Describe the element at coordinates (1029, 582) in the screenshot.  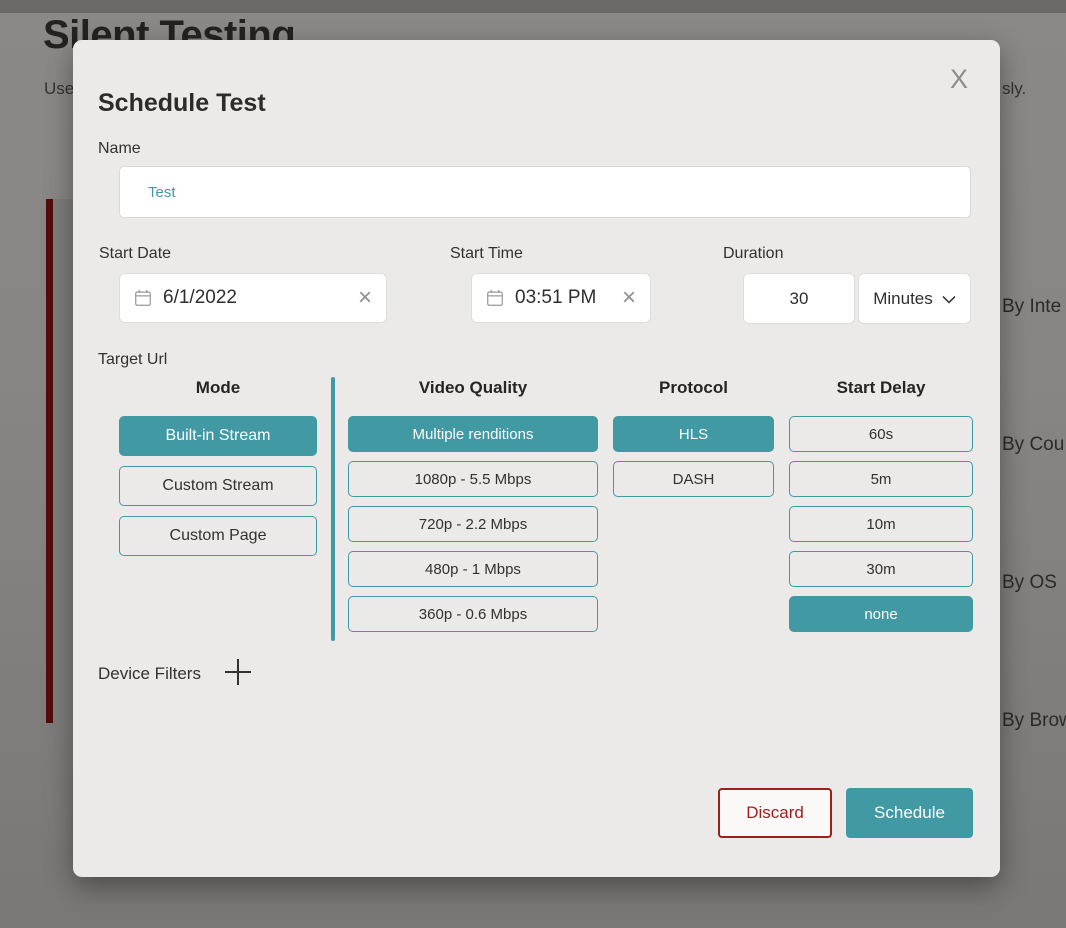
I see `background-side-label-by-os: By OS` at that location.